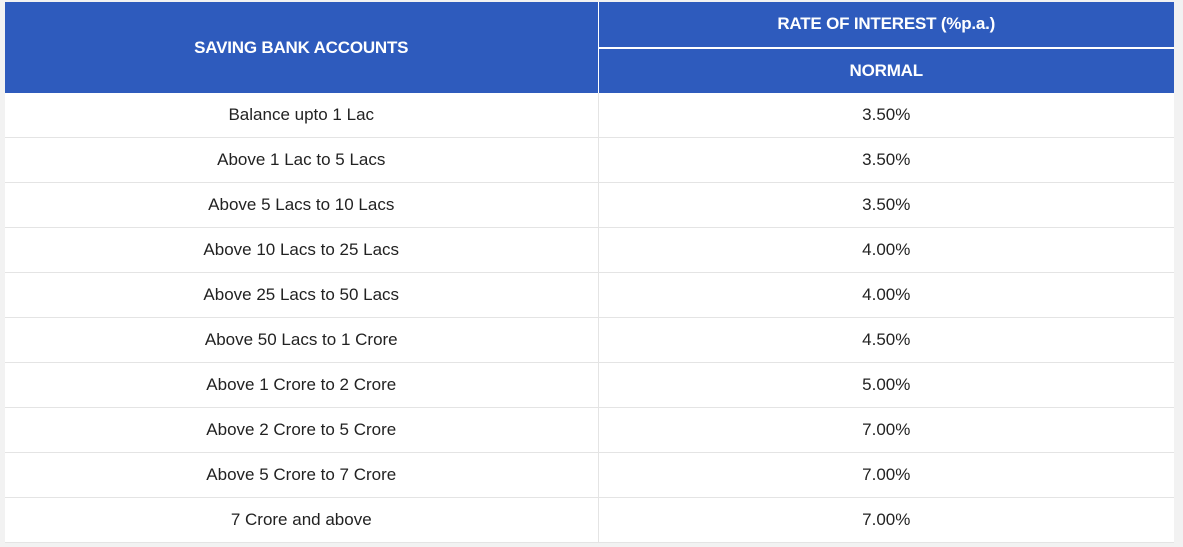 This screenshot has height=547, width=1183. I want to click on table-row: Above 5 Lacs to 10 Lacs 3.50%, so click(589, 205).